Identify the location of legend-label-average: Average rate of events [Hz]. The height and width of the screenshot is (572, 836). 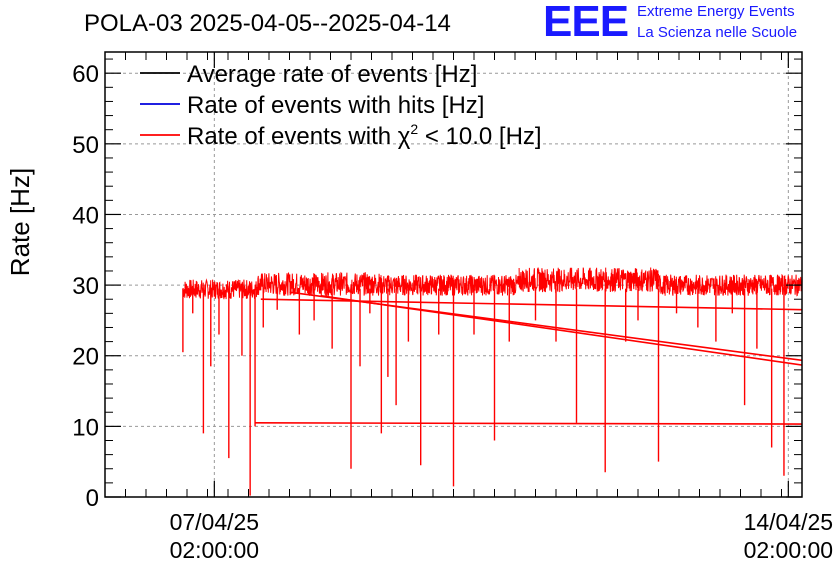
(332, 74).